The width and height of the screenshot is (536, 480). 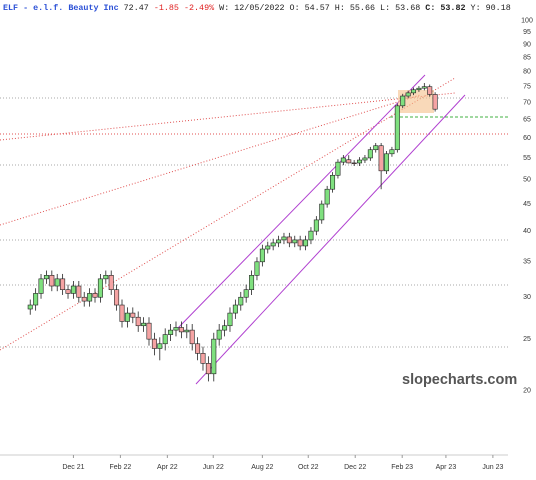 I want to click on x-tick-label: Dec 22, so click(x=355, y=467).